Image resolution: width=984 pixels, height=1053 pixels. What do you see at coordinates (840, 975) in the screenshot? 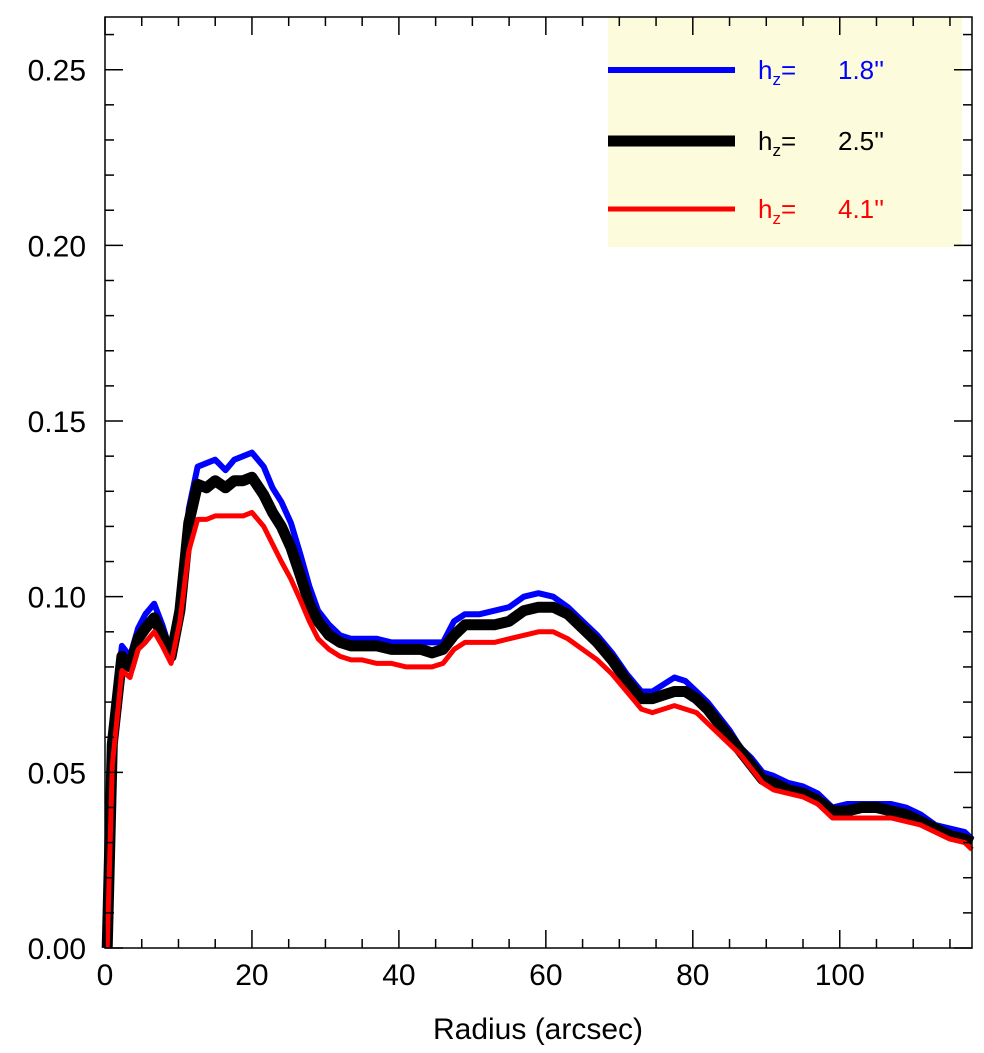
I see `x-tick-label: 100` at bounding box center [840, 975].